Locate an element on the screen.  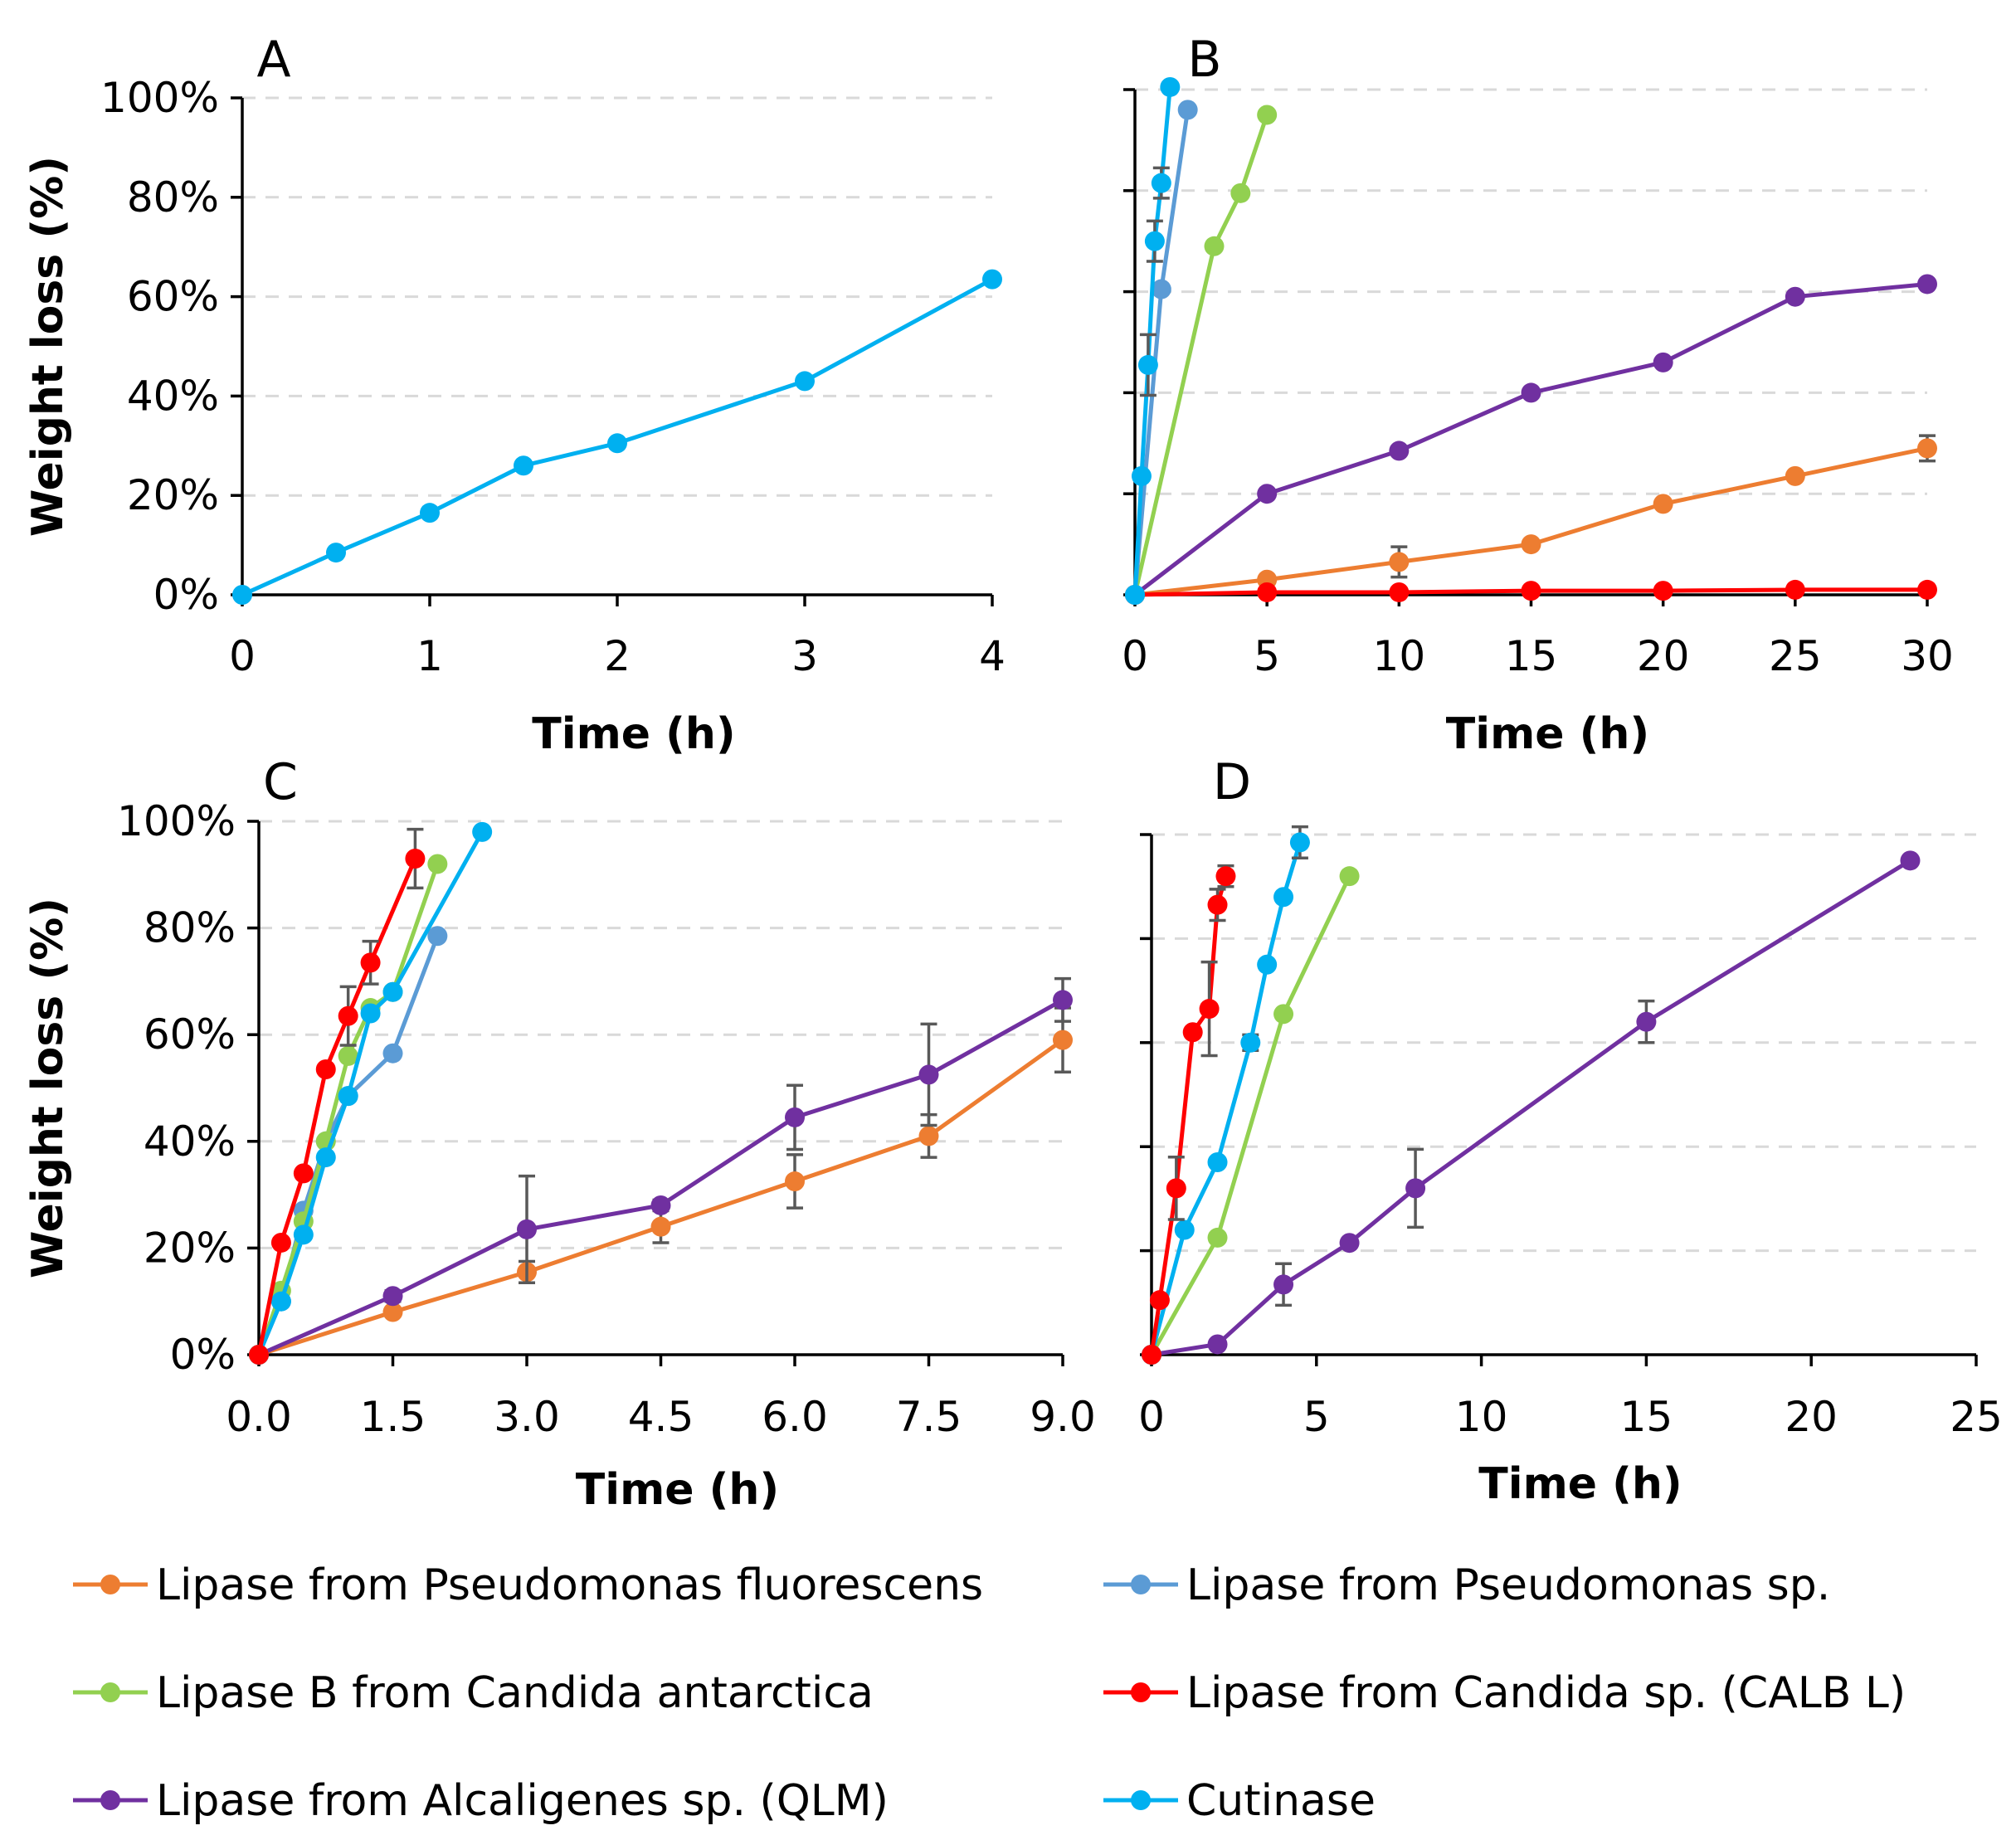
series-cal is located at coordinates (1189, 1114).